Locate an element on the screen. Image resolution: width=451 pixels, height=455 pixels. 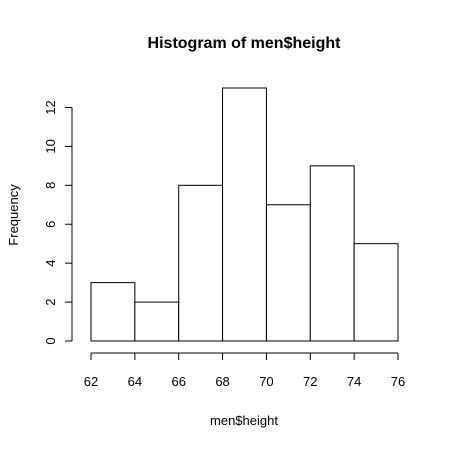
chart-title: Histogram of men$height is located at coordinates (245, 43).